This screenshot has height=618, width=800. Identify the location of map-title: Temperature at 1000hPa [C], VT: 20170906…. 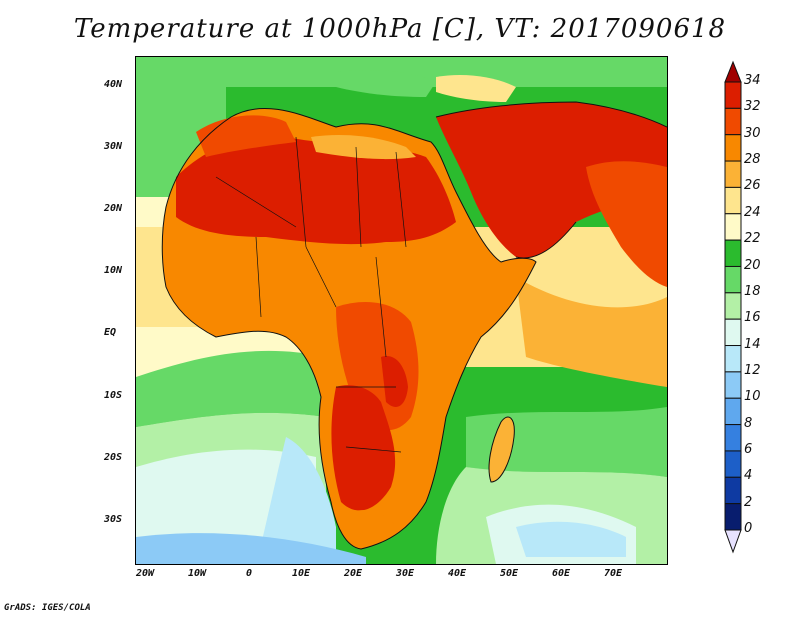
(400, 29).